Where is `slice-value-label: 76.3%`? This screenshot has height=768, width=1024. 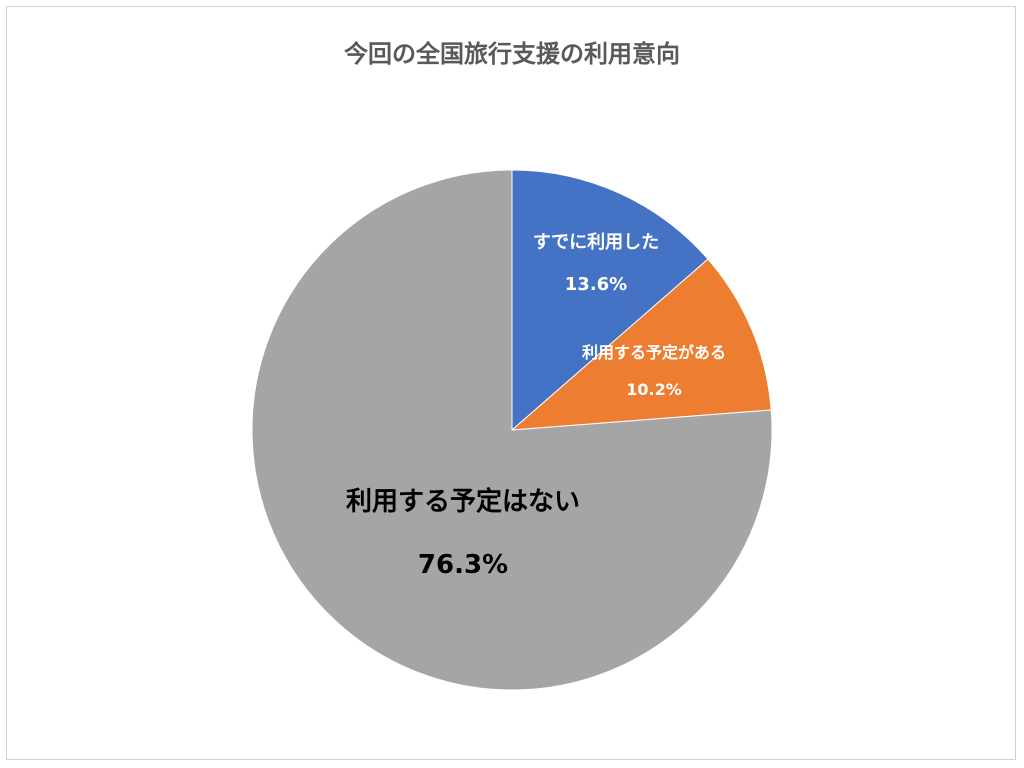
slice-value-label: 76.3% is located at coordinates (463, 565).